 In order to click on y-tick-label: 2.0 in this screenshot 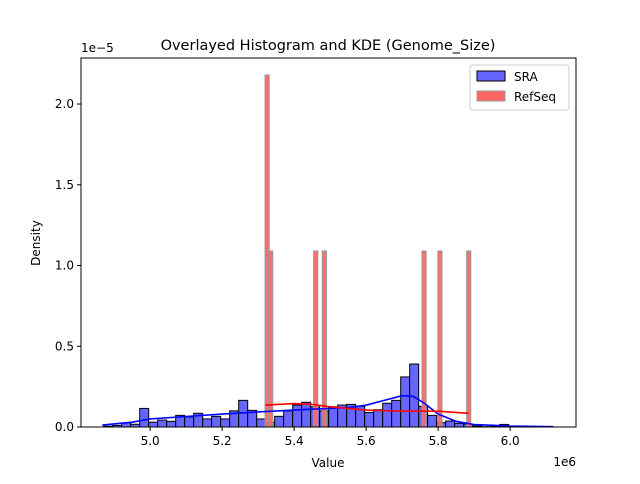, I will do `click(64, 104)`.